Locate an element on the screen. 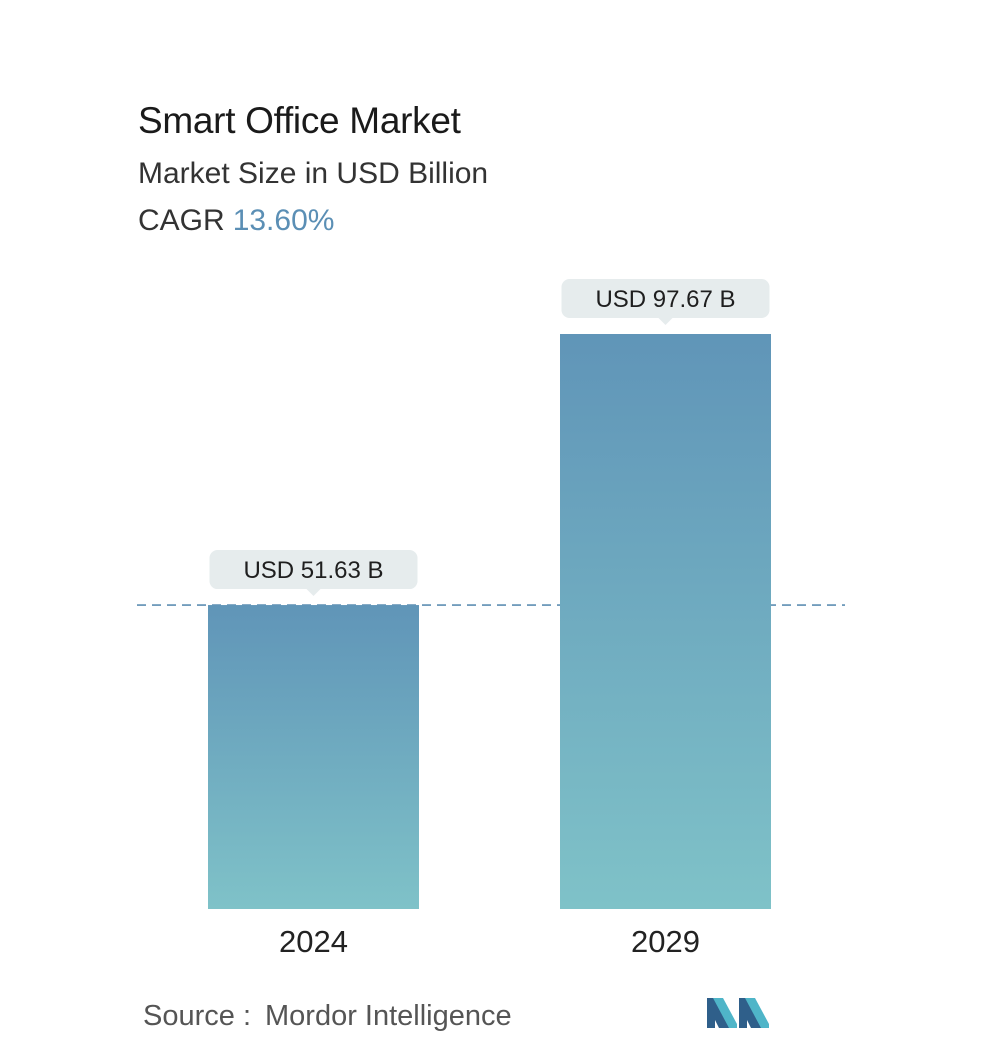 This screenshot has width=1008, height=1048. chart-title: Smart Office Market is located at coordinates (299, 120).